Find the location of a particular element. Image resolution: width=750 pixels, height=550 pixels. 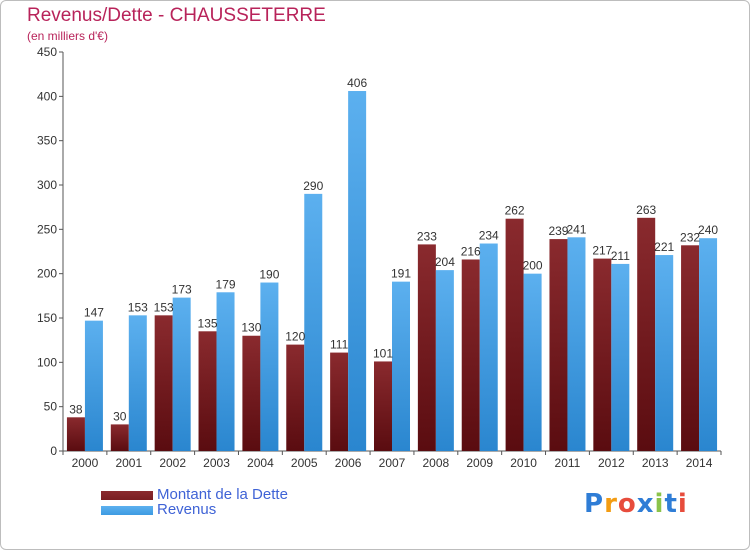

data-label-debt: 120 is located at coordinates (295, 337).